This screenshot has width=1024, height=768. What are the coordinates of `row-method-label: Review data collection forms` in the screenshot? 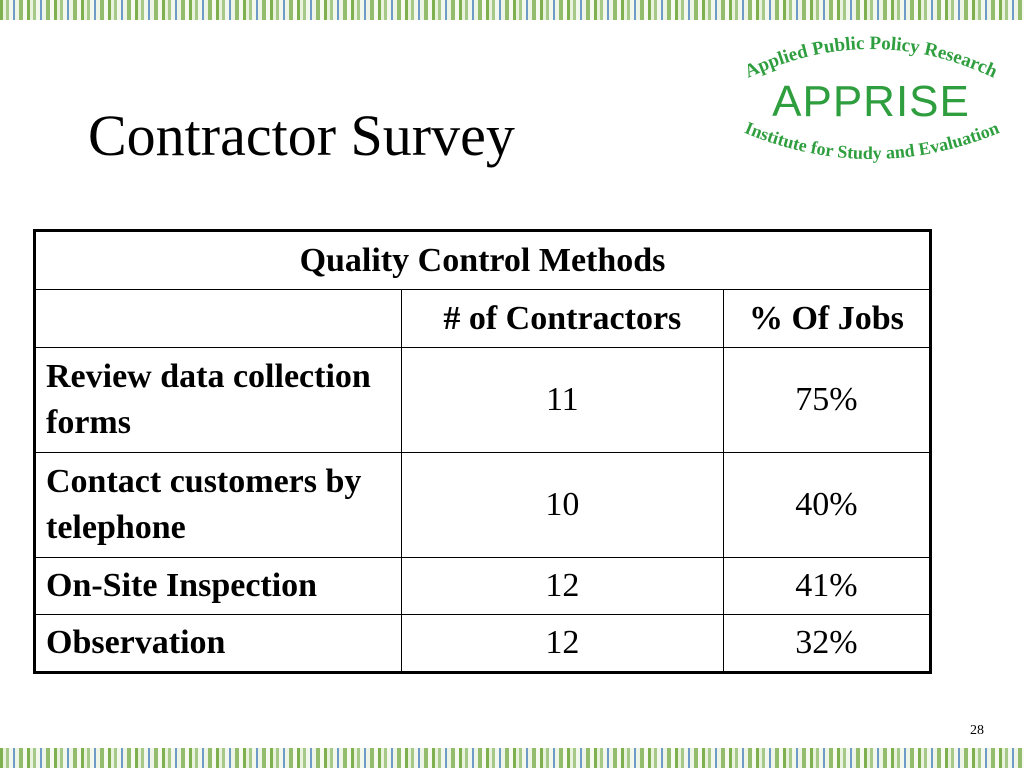 It's located at (218, 400).